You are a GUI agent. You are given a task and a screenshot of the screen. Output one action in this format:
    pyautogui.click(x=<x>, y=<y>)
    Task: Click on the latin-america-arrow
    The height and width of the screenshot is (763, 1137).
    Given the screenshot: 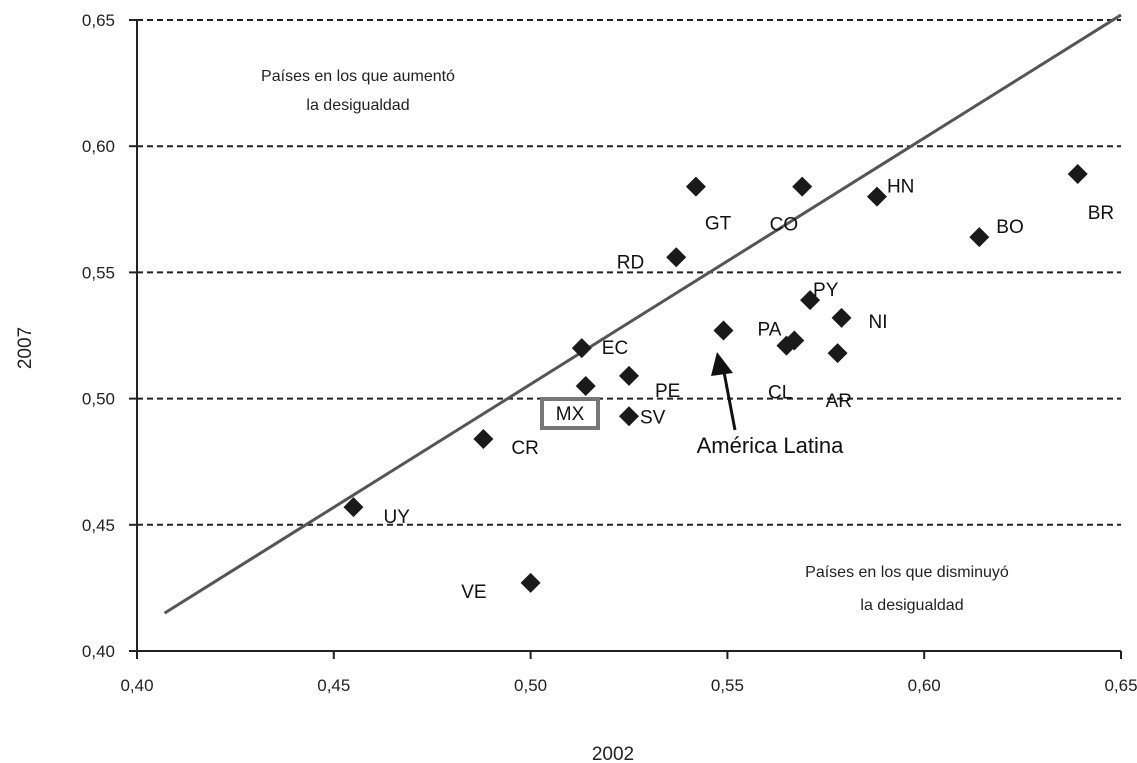 What is the action you would take?
    pyautogui.click(x=724, y=391)
    